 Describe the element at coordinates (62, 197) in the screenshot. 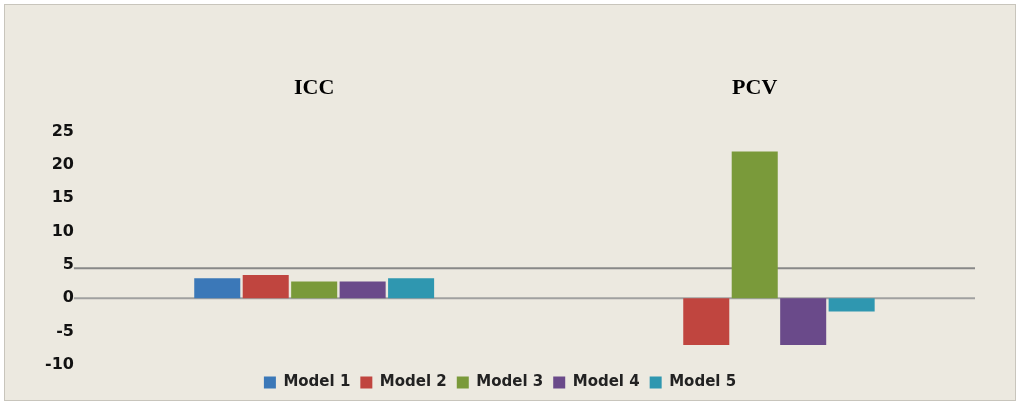

I see `y-tick-label: 15` at that location.